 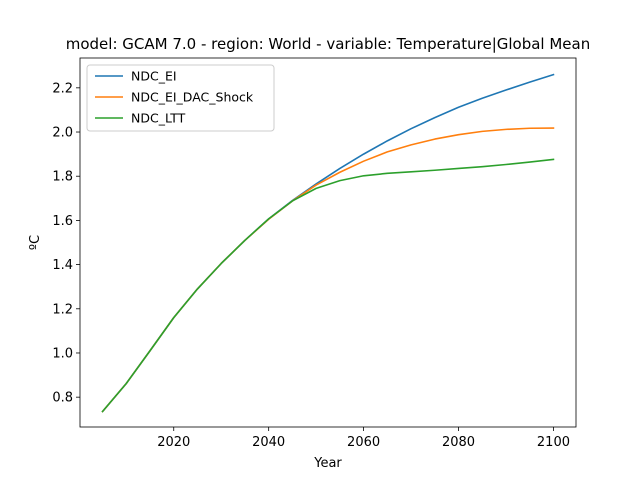 I want to click on x-axis-label: Year, so click(x=327, y=463).